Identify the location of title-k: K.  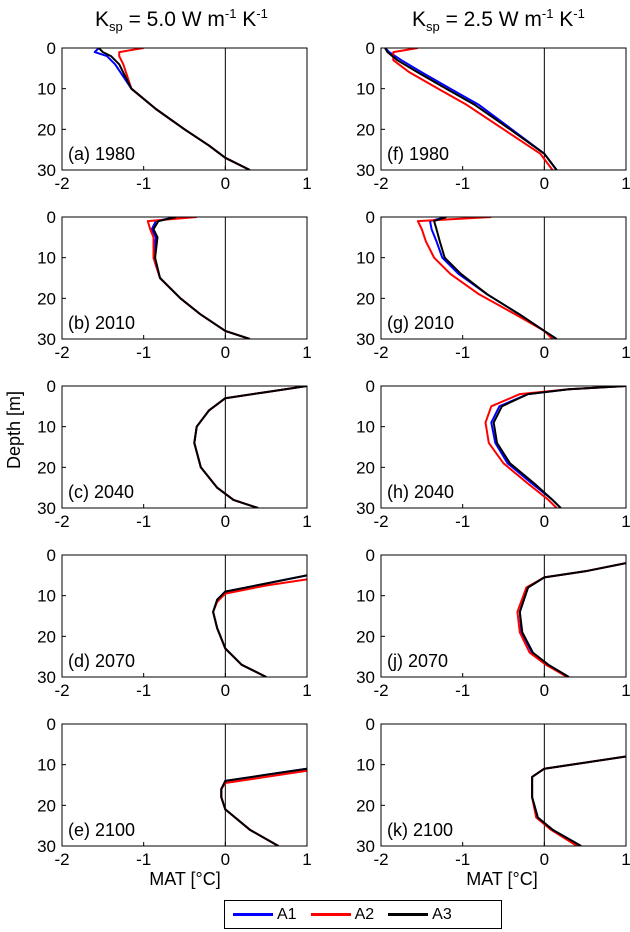
(419, 19).